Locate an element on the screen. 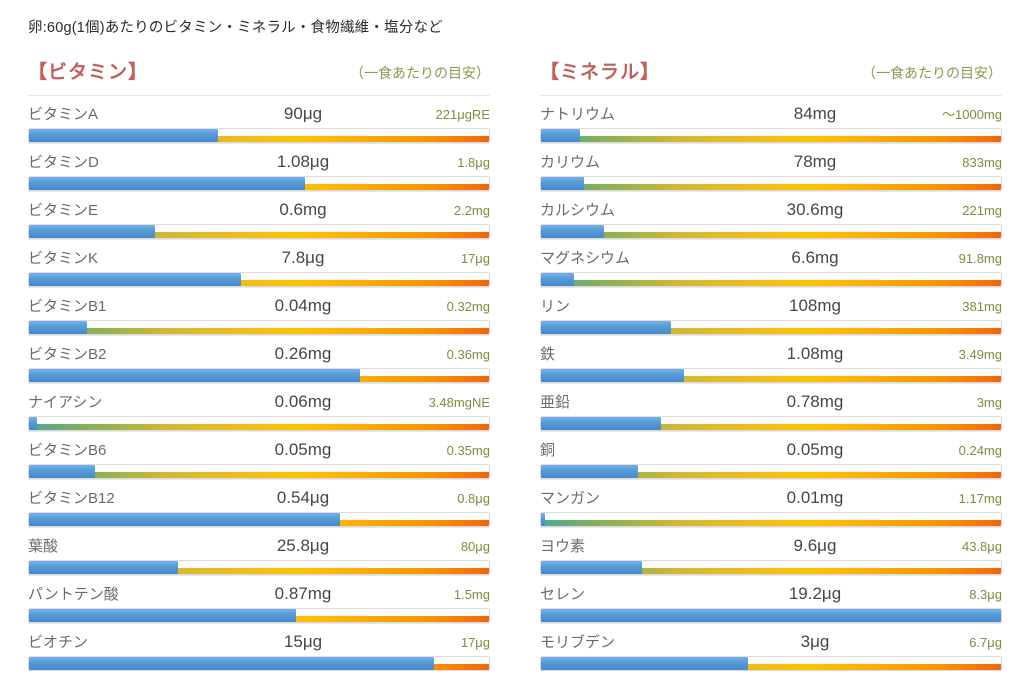 The height and width of the screenshot is (678, 1024). nutrient-name: ビタミンB12 is located at coordinates (71, 498).